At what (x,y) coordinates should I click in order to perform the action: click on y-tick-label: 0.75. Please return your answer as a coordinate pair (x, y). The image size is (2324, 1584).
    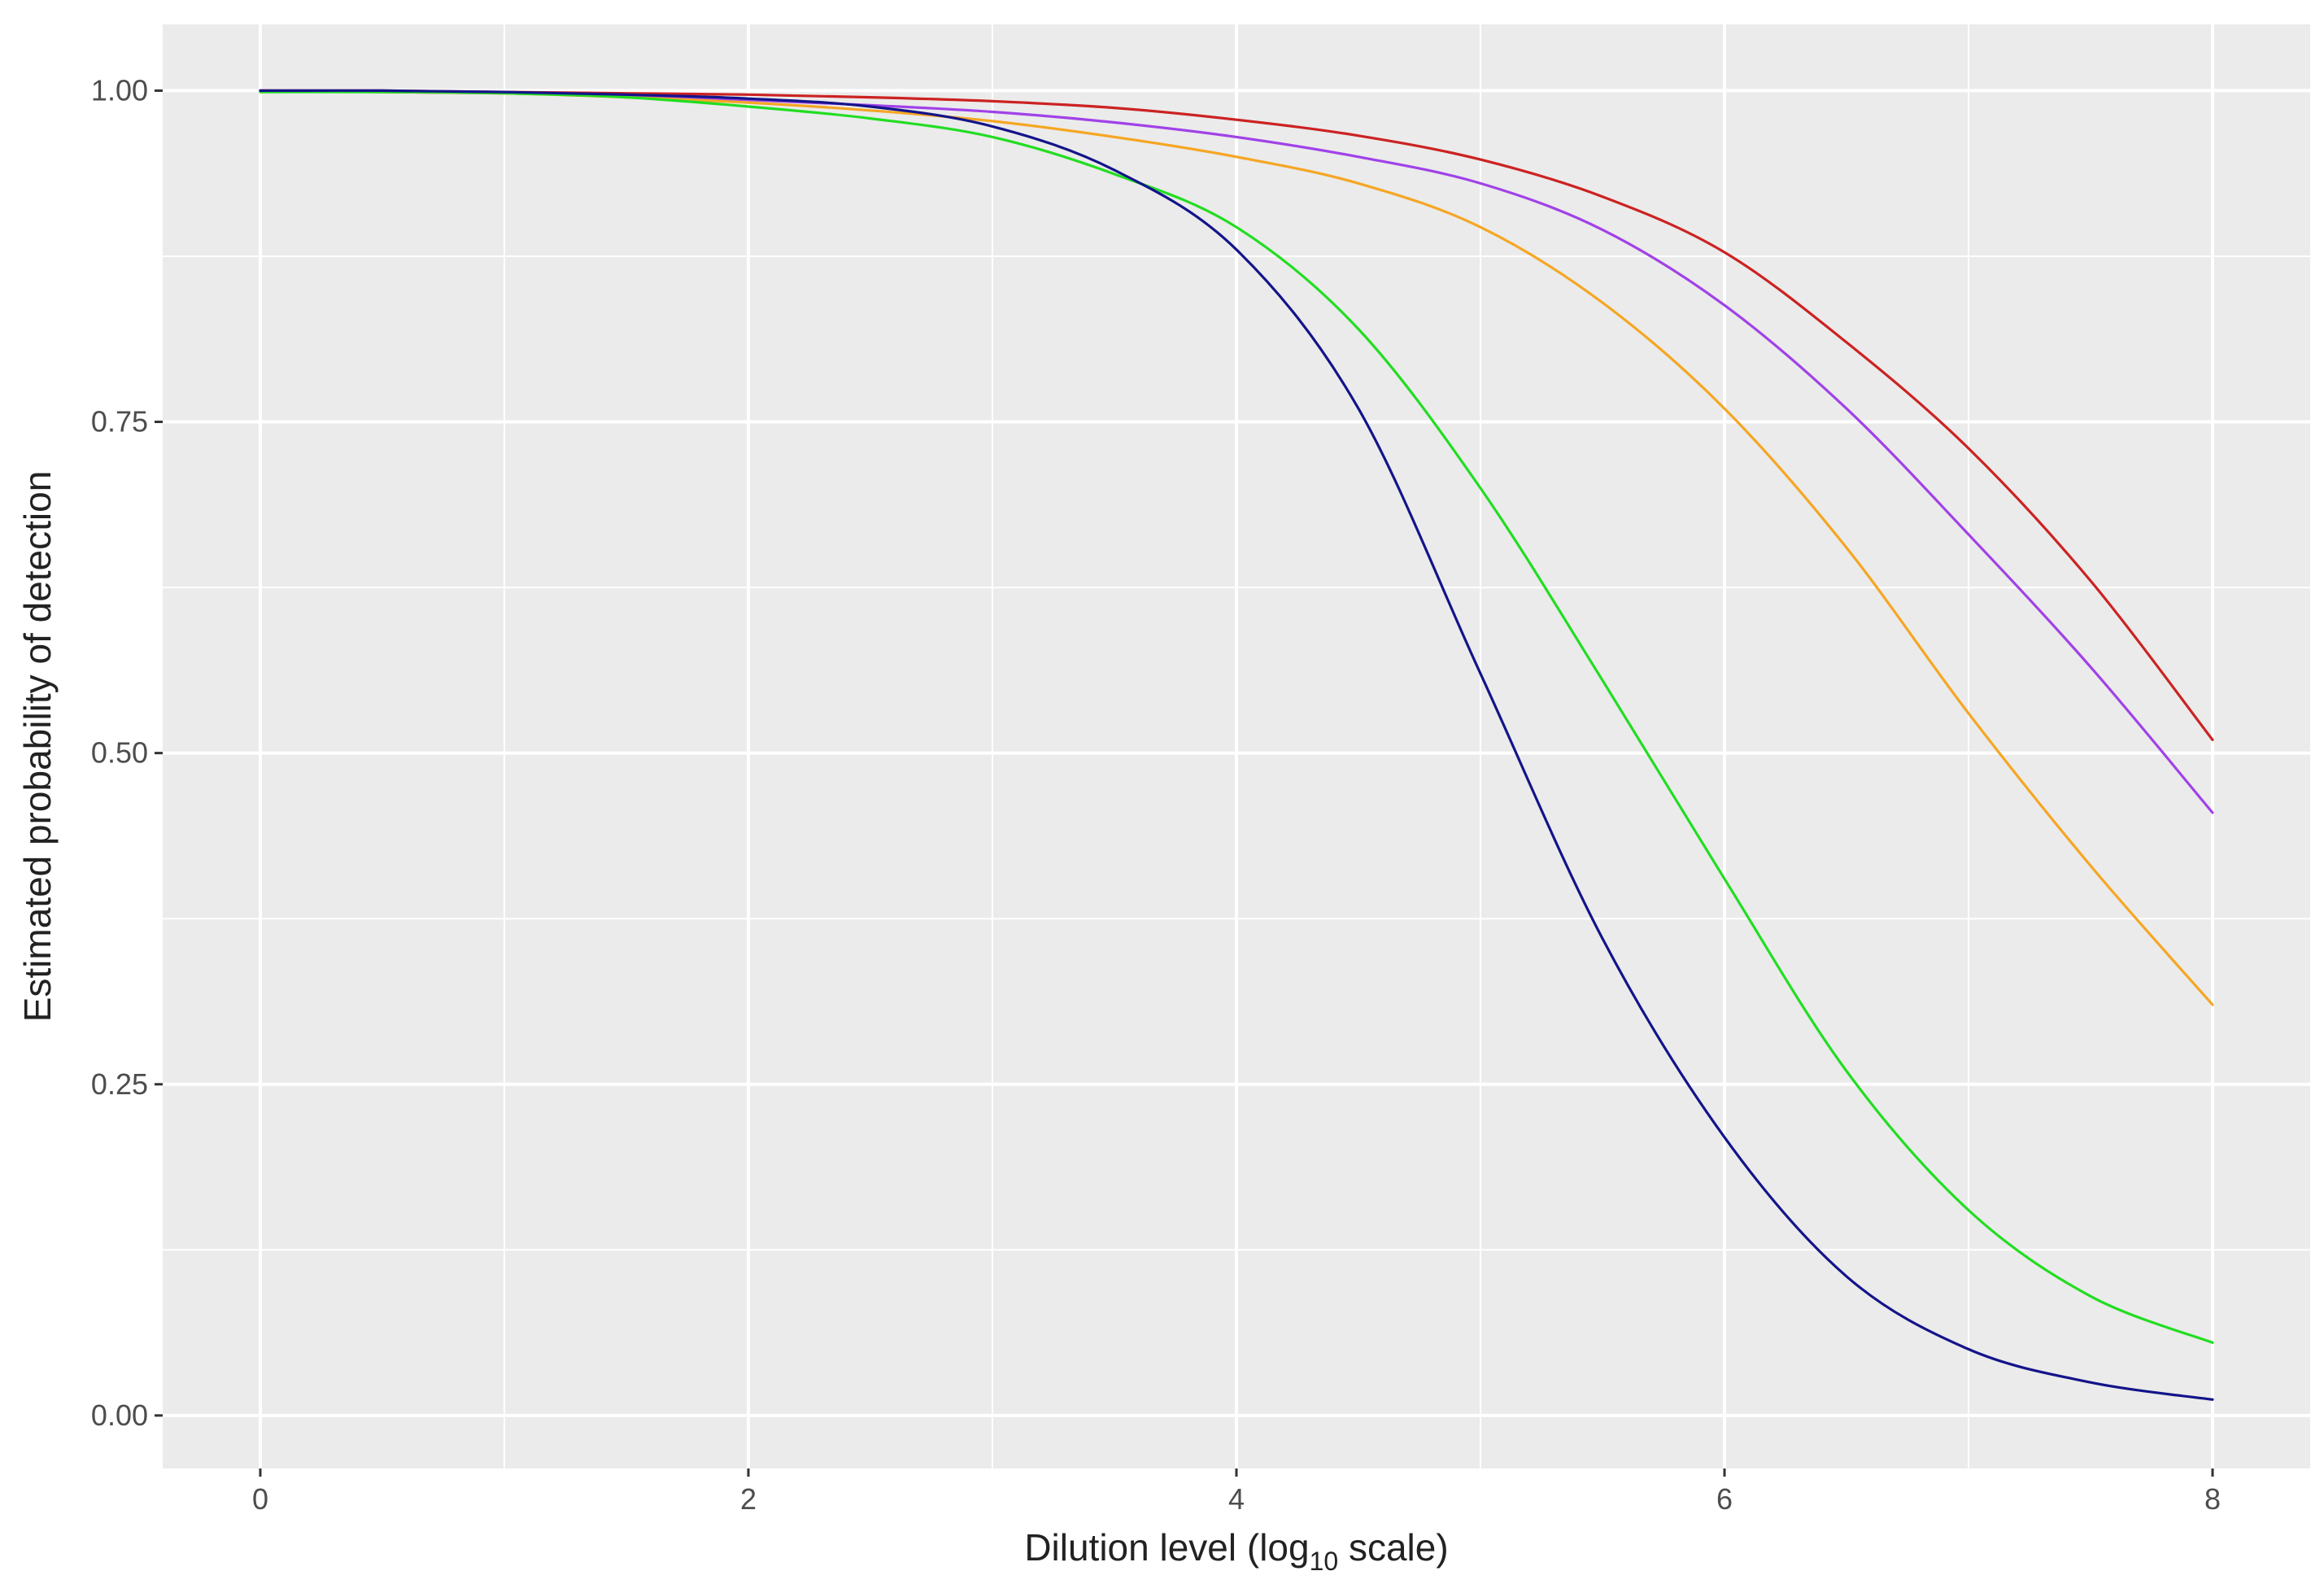
    Looking at the image, I should click on (119, 422).